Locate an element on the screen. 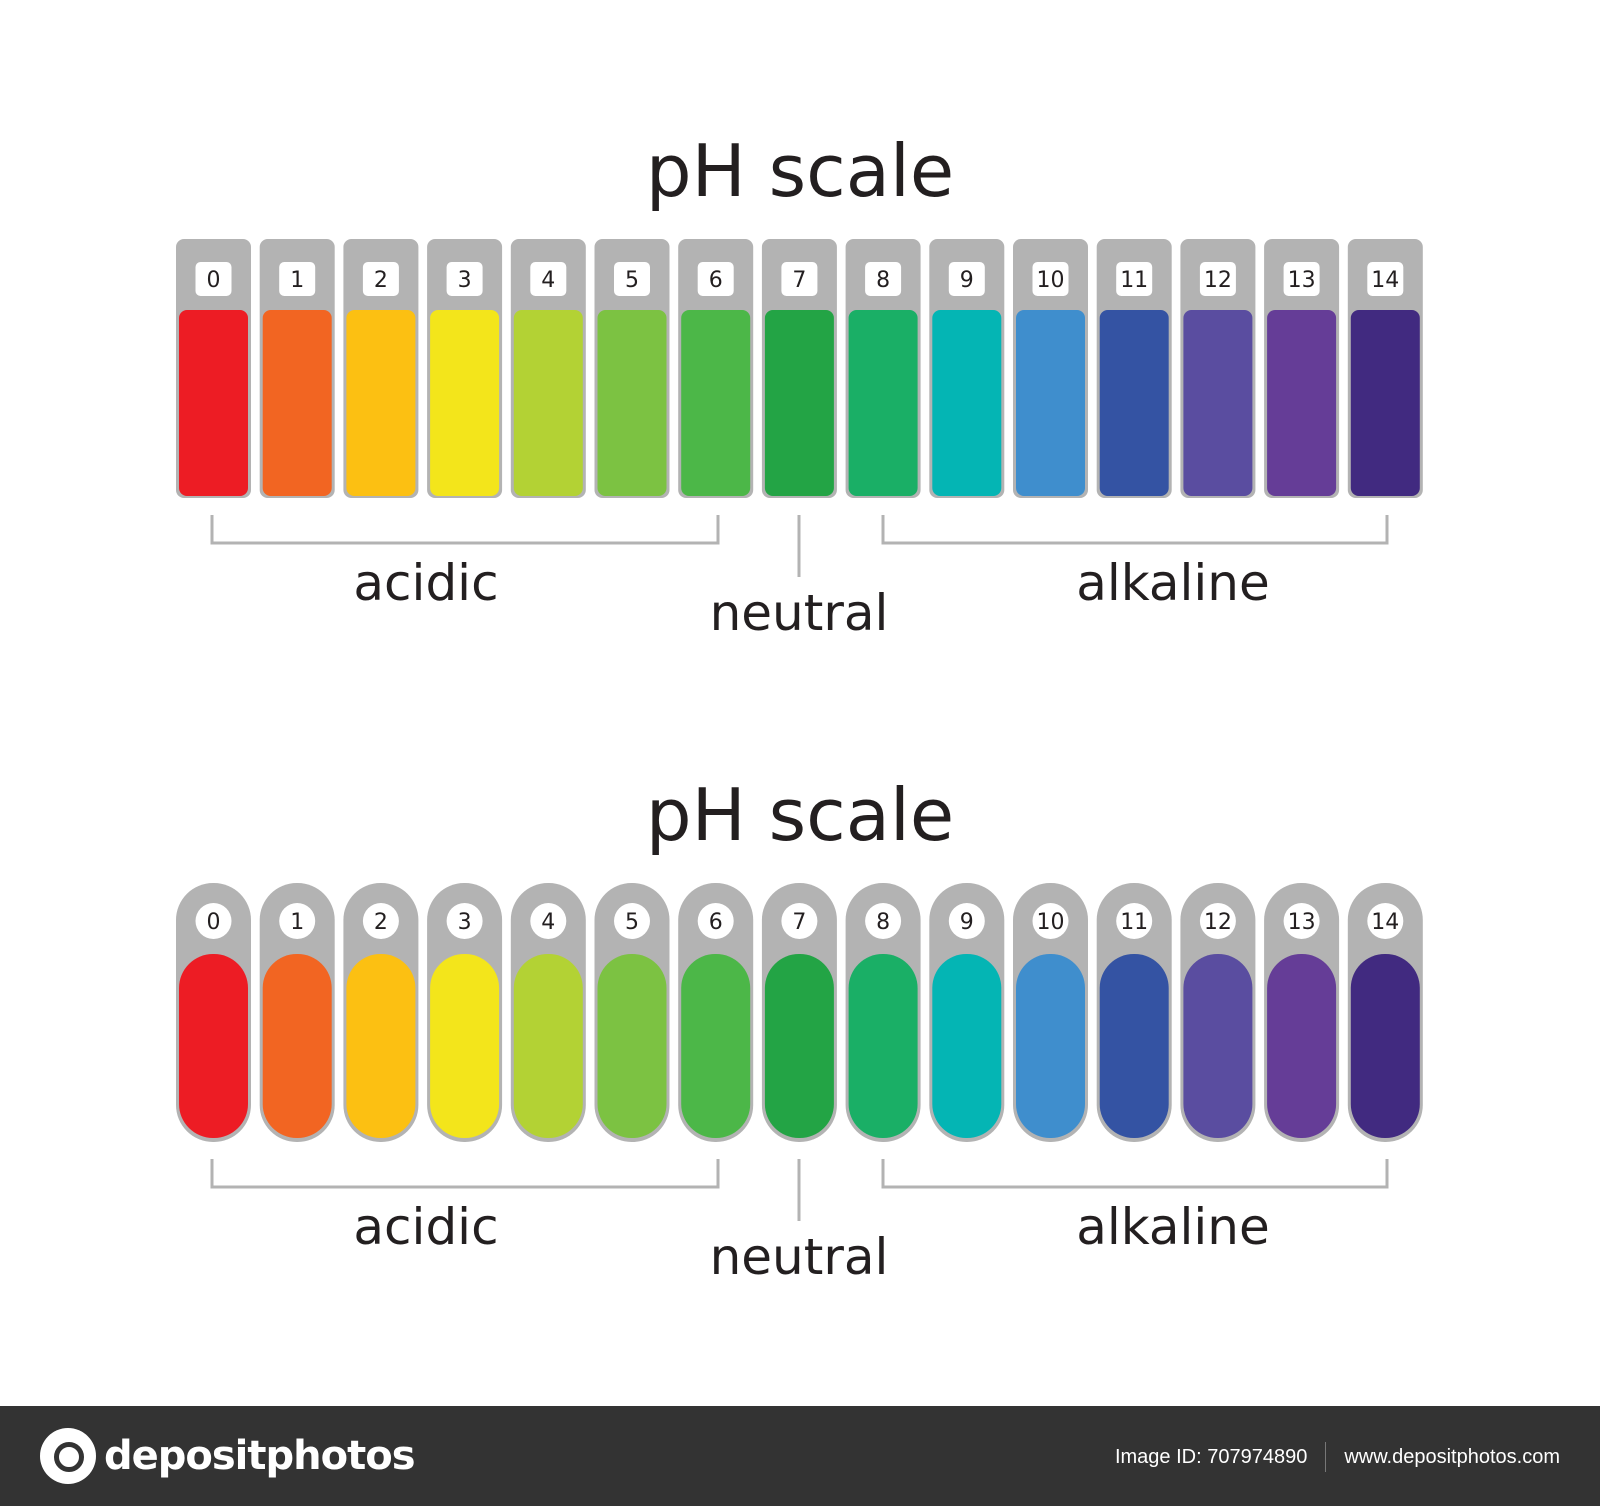 The image size is (1600, 1506). ph-value-label: 10 is located at coordinates (1051, 922).